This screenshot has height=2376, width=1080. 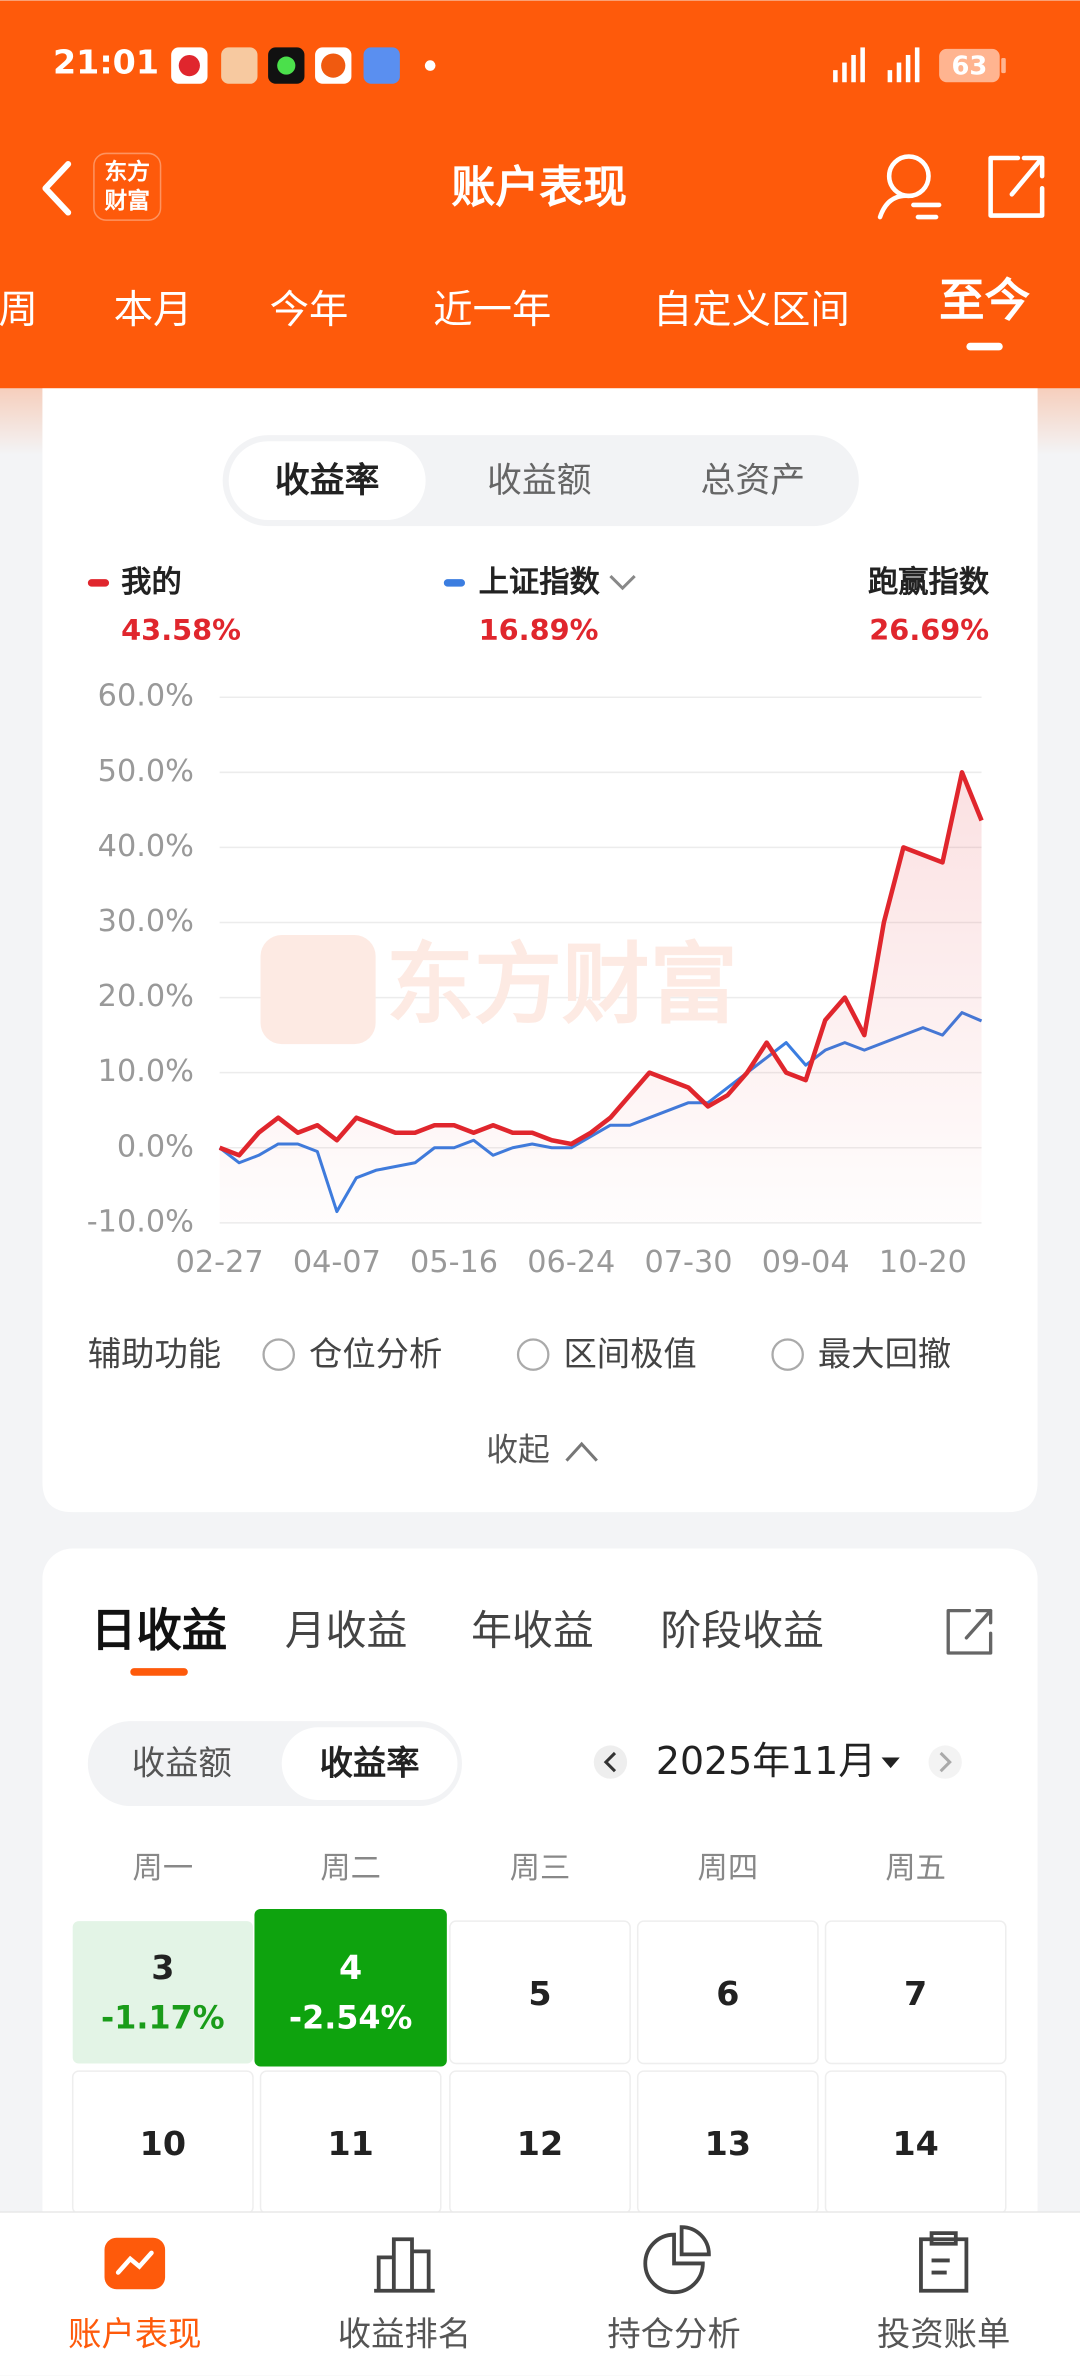 What do you see at coordinates (1016, 186) in the screenshot?
I see `share-icon` at bounding box center [1016, 186].